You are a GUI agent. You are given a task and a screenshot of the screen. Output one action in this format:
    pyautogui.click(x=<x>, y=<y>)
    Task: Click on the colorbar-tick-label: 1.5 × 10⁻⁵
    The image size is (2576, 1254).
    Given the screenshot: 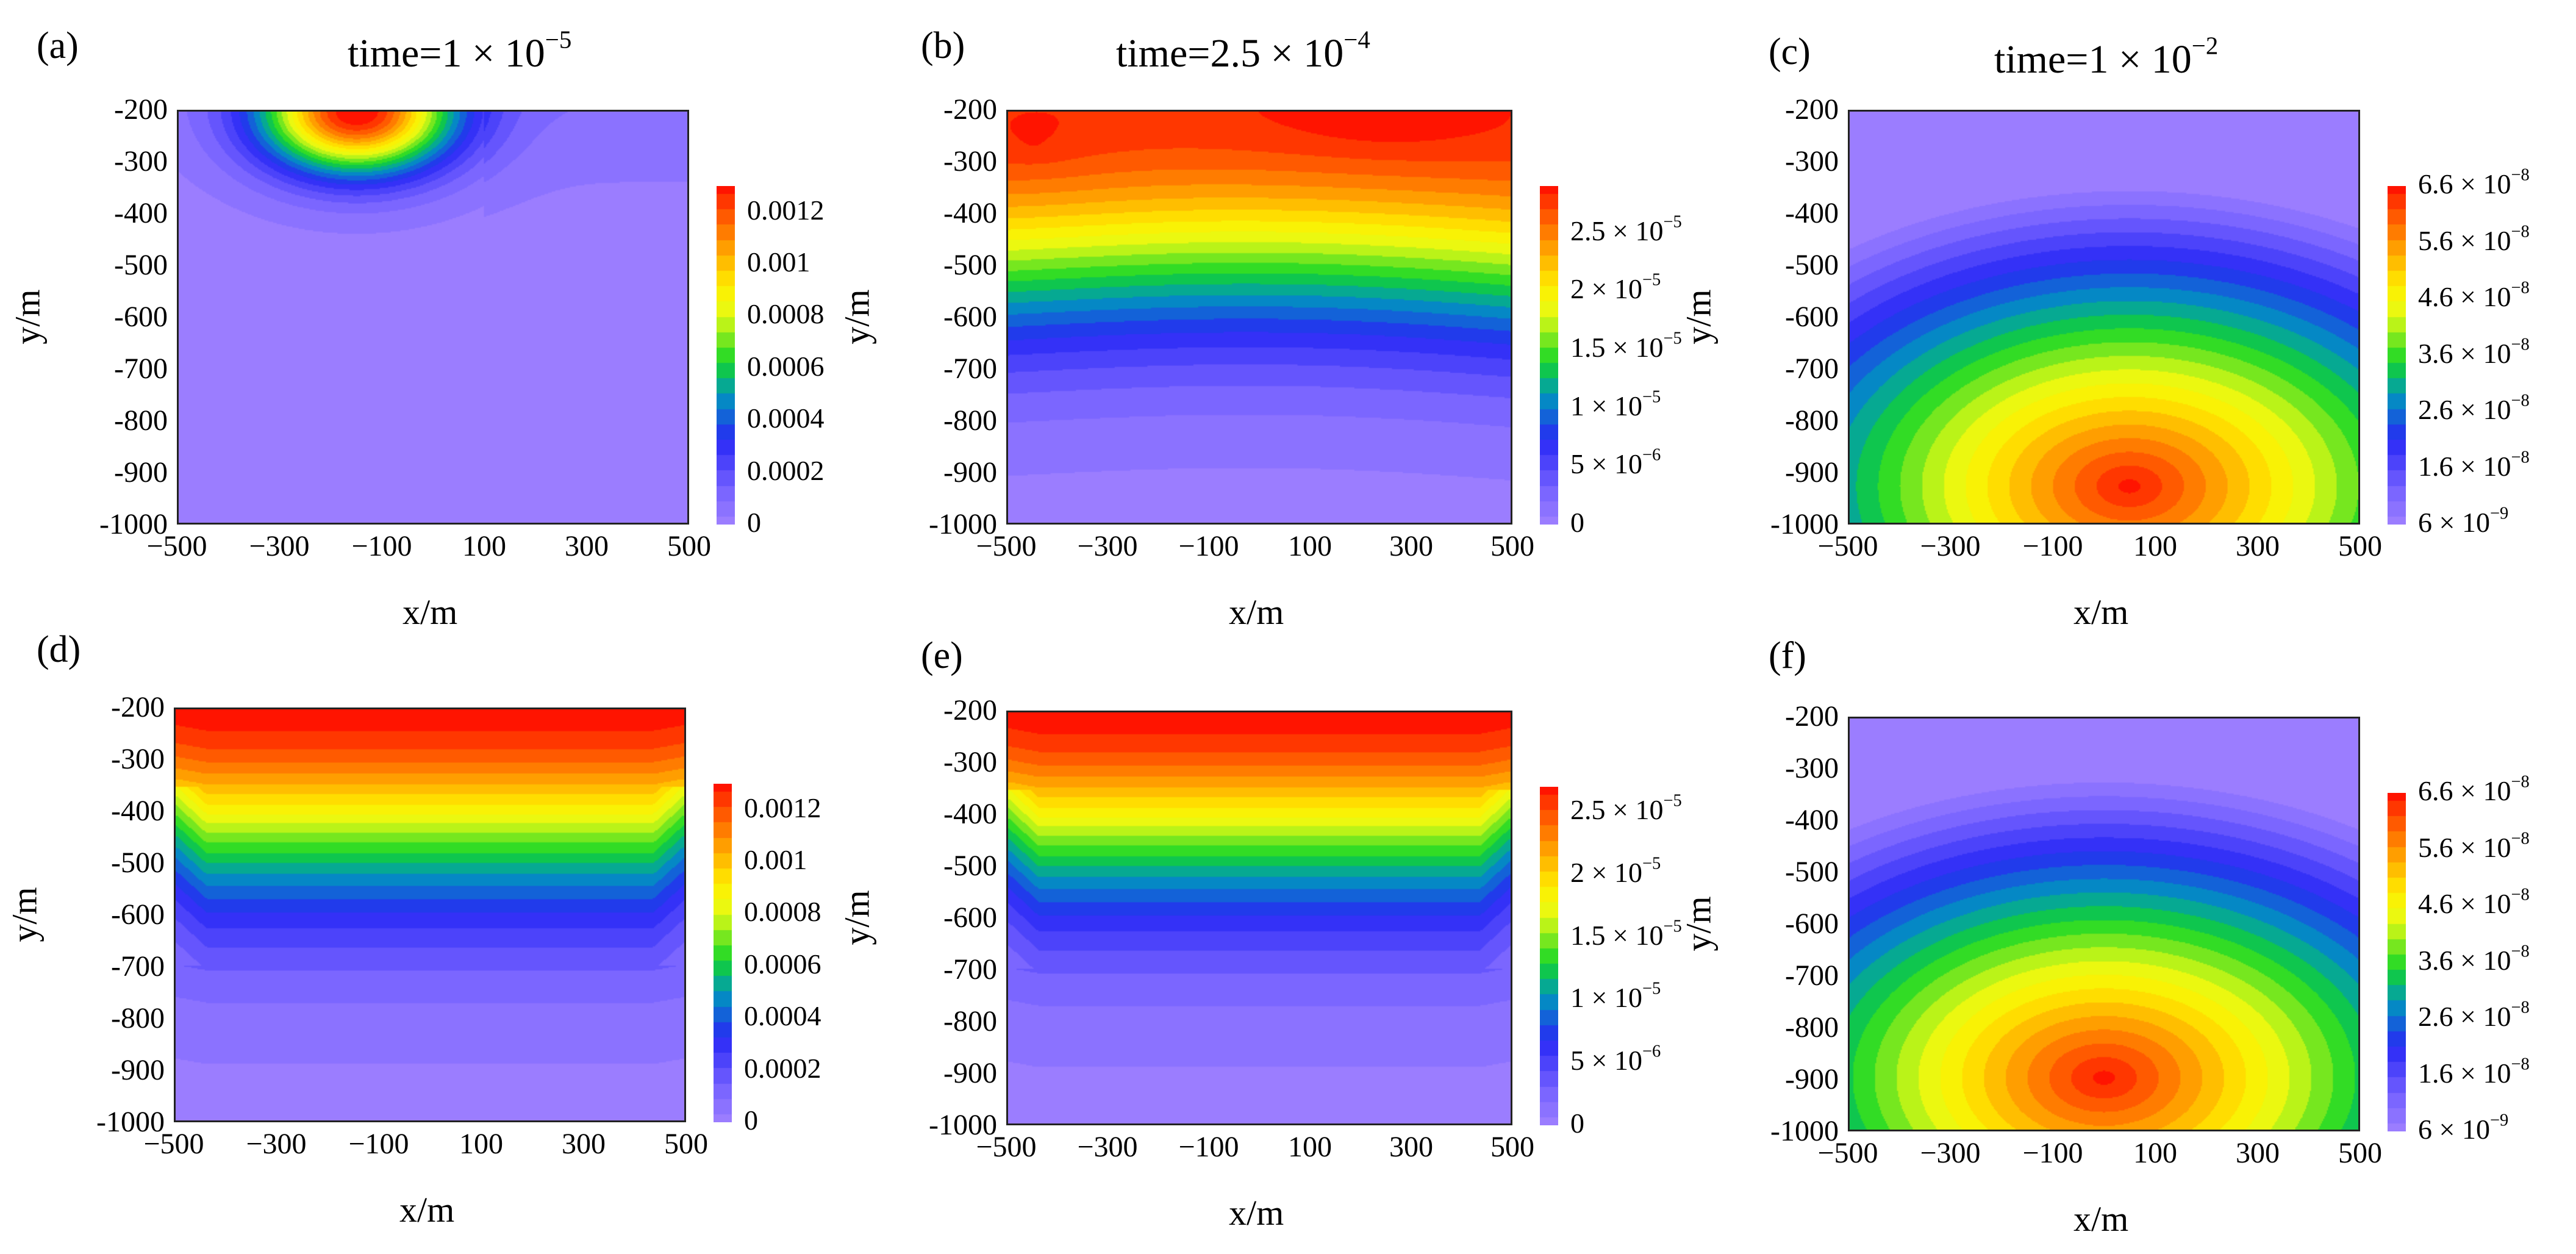 What is the action you would take?
    pyautogui.click(x=1626, y=346)
    